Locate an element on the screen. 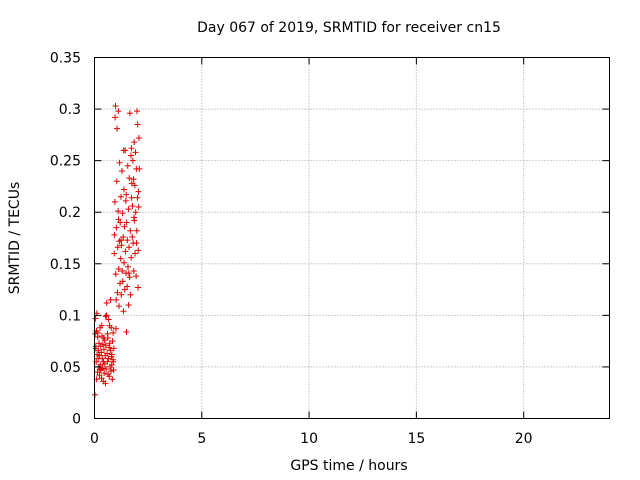 This screenshot has width=640, height=480. x-tick-label: 15 is located at coordinates (416, 439).